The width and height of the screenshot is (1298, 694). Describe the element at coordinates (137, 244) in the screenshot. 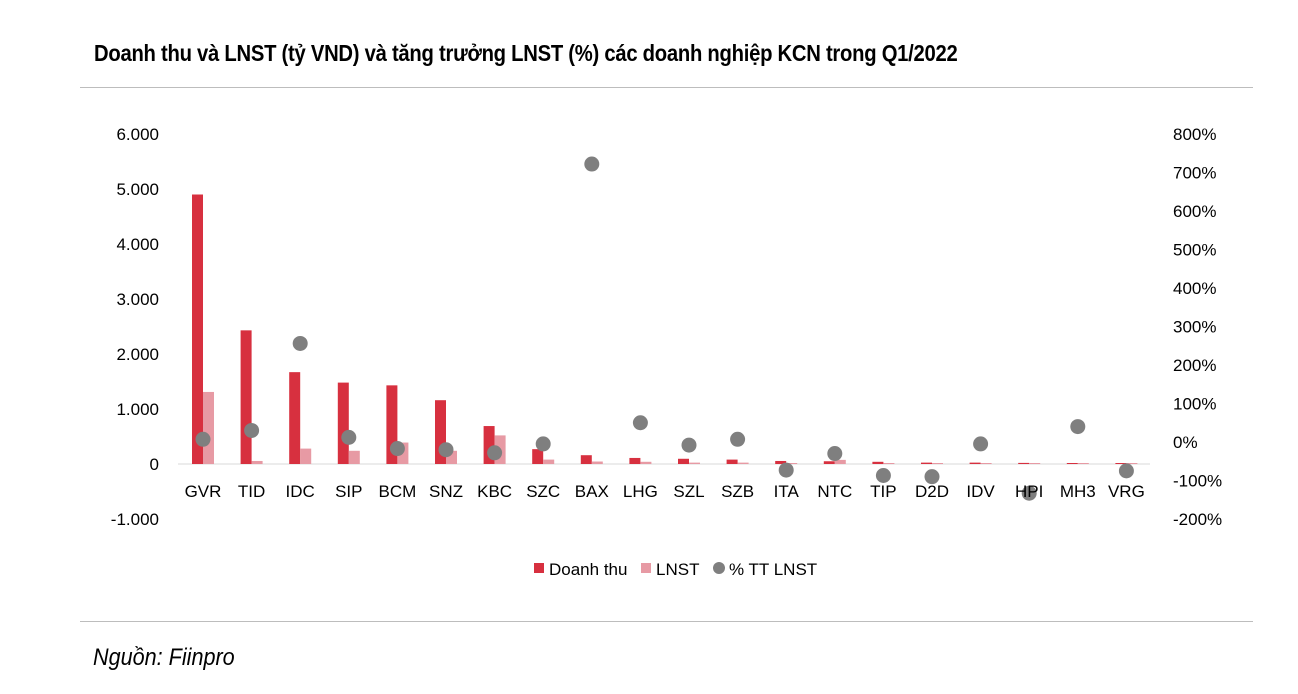

I see `left-axis-tick-label: 4.000` at that location.